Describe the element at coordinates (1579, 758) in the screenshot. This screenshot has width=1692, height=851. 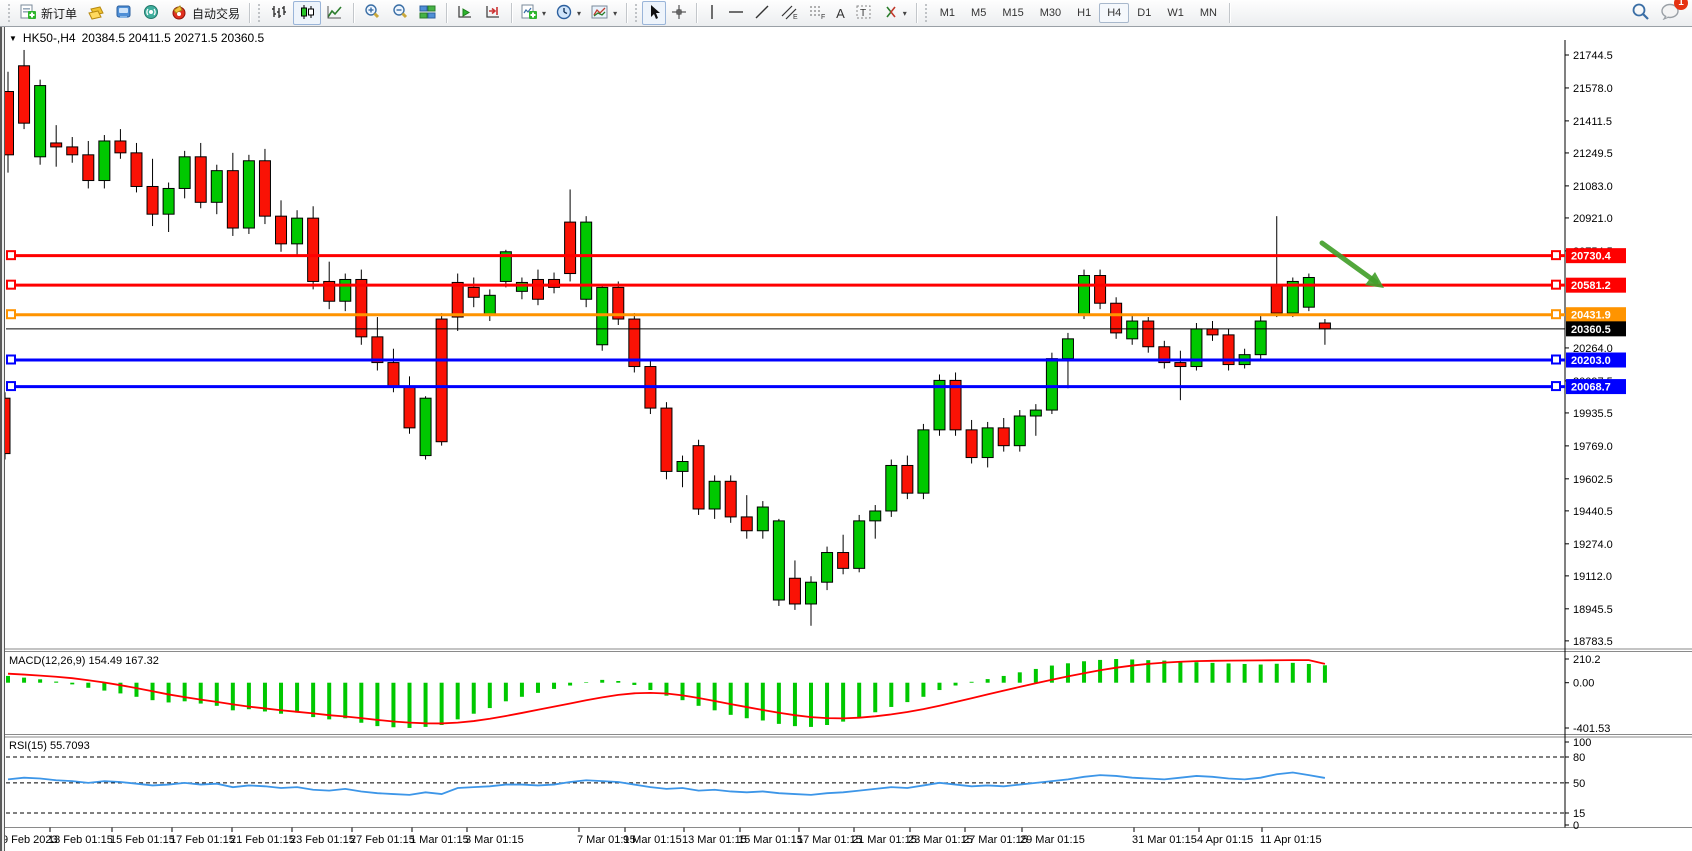
I see `svg-text: 80` at that location.